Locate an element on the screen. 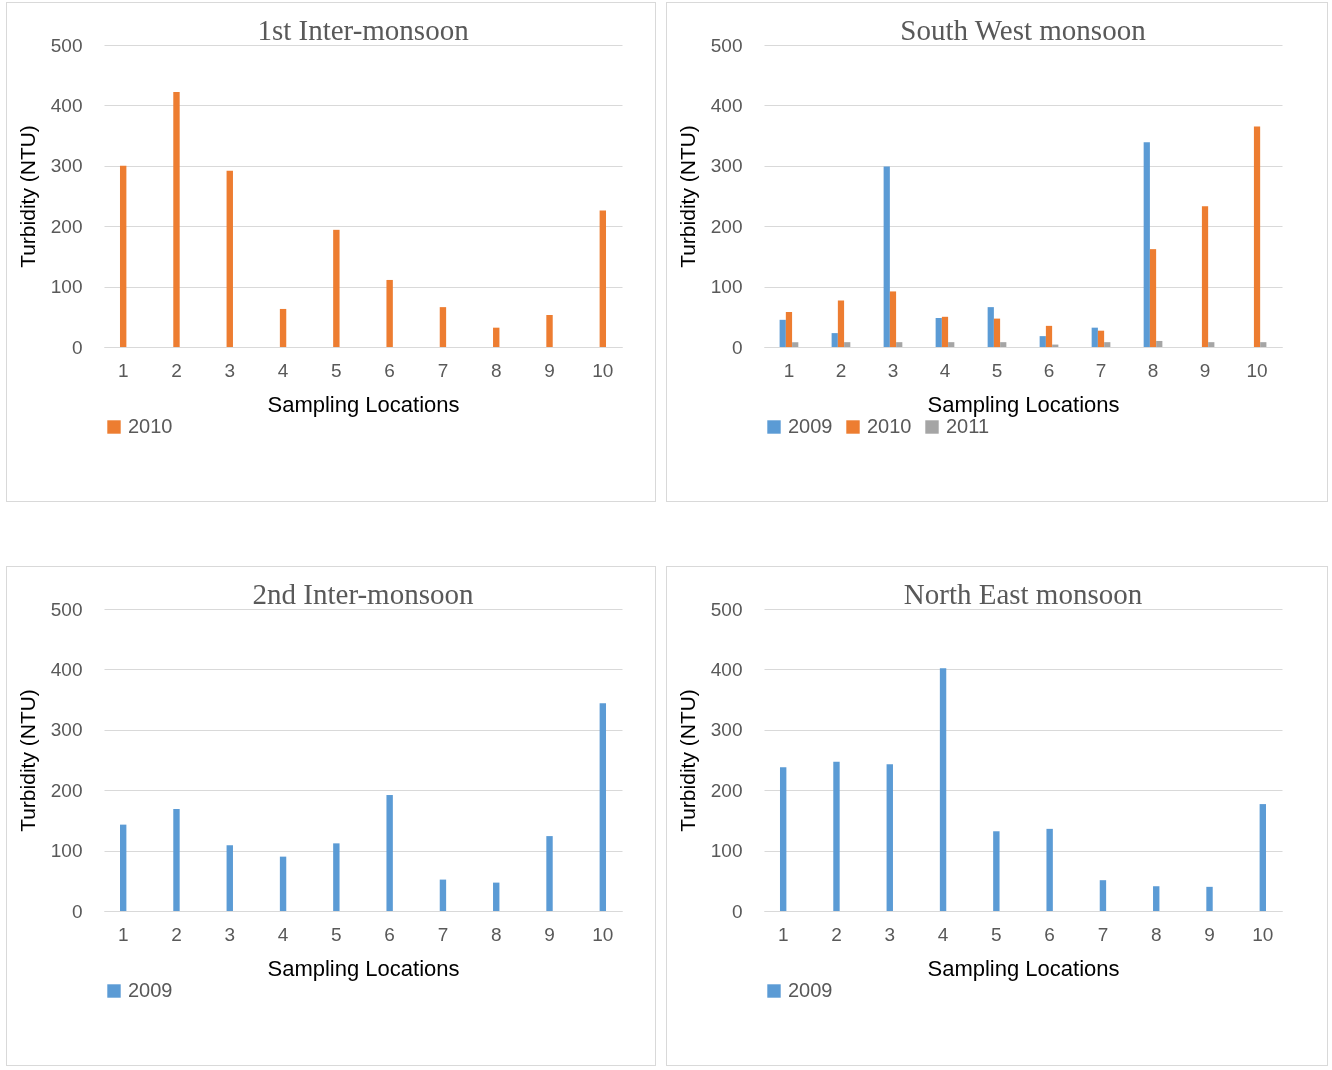 The image size is (1332, 1070). chart-title: 1st Inter-monsoon is located at coordinates (363, 30).